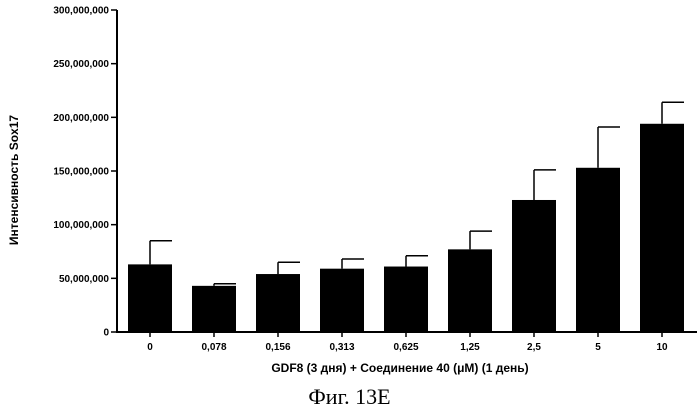 This screenshot has height=417, width=699. Describe the element at coordinates (84, 279) in the screenshot. I see `y-tick-label: 50,000,000` at that location.